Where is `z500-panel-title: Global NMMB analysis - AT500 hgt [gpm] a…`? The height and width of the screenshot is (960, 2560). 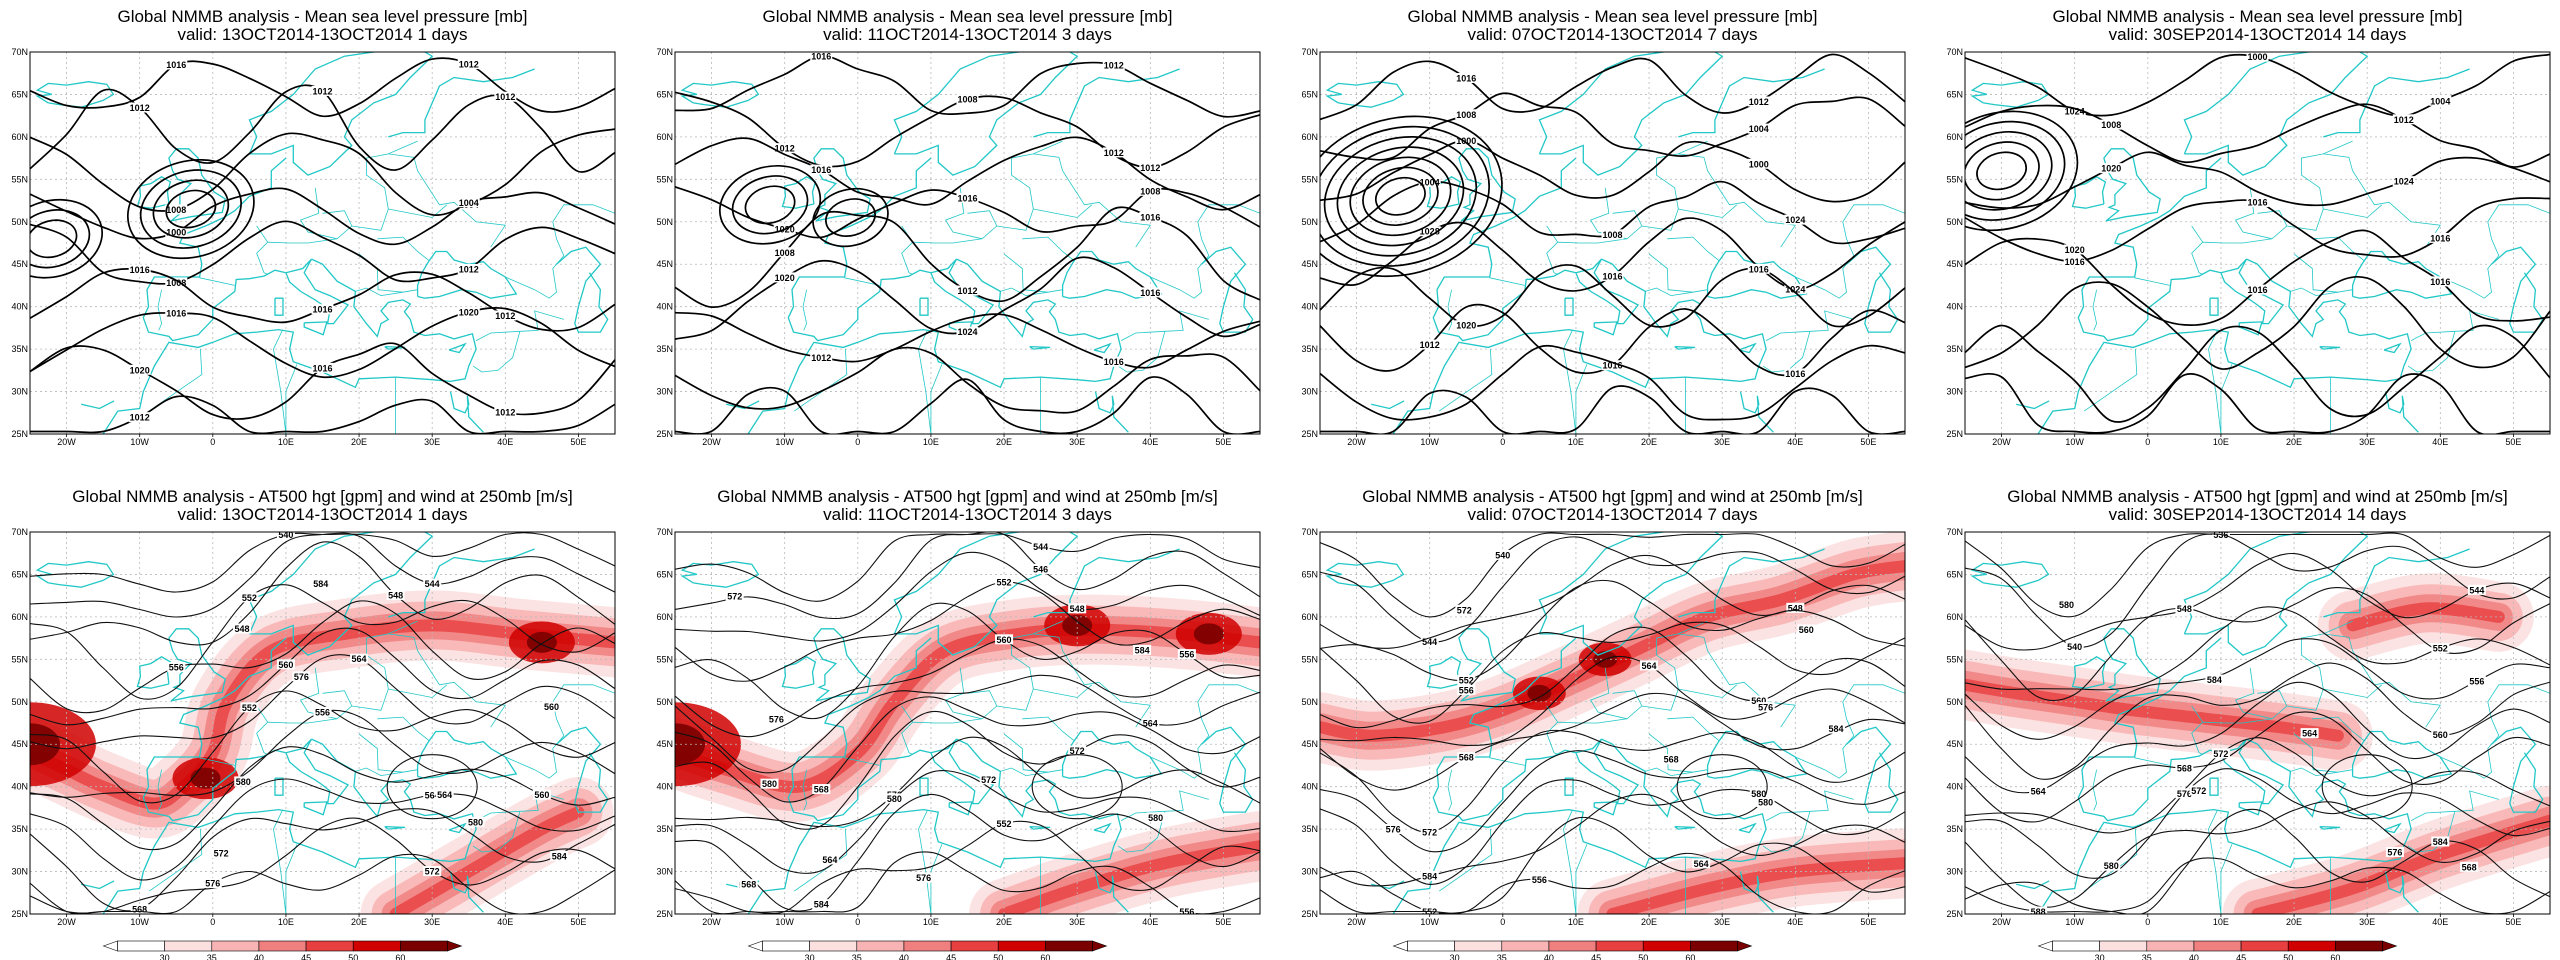 z500-panel-title: Global NMMB analysis - AT500 hgt [gpm] a… is located at coordinates (967, 496).